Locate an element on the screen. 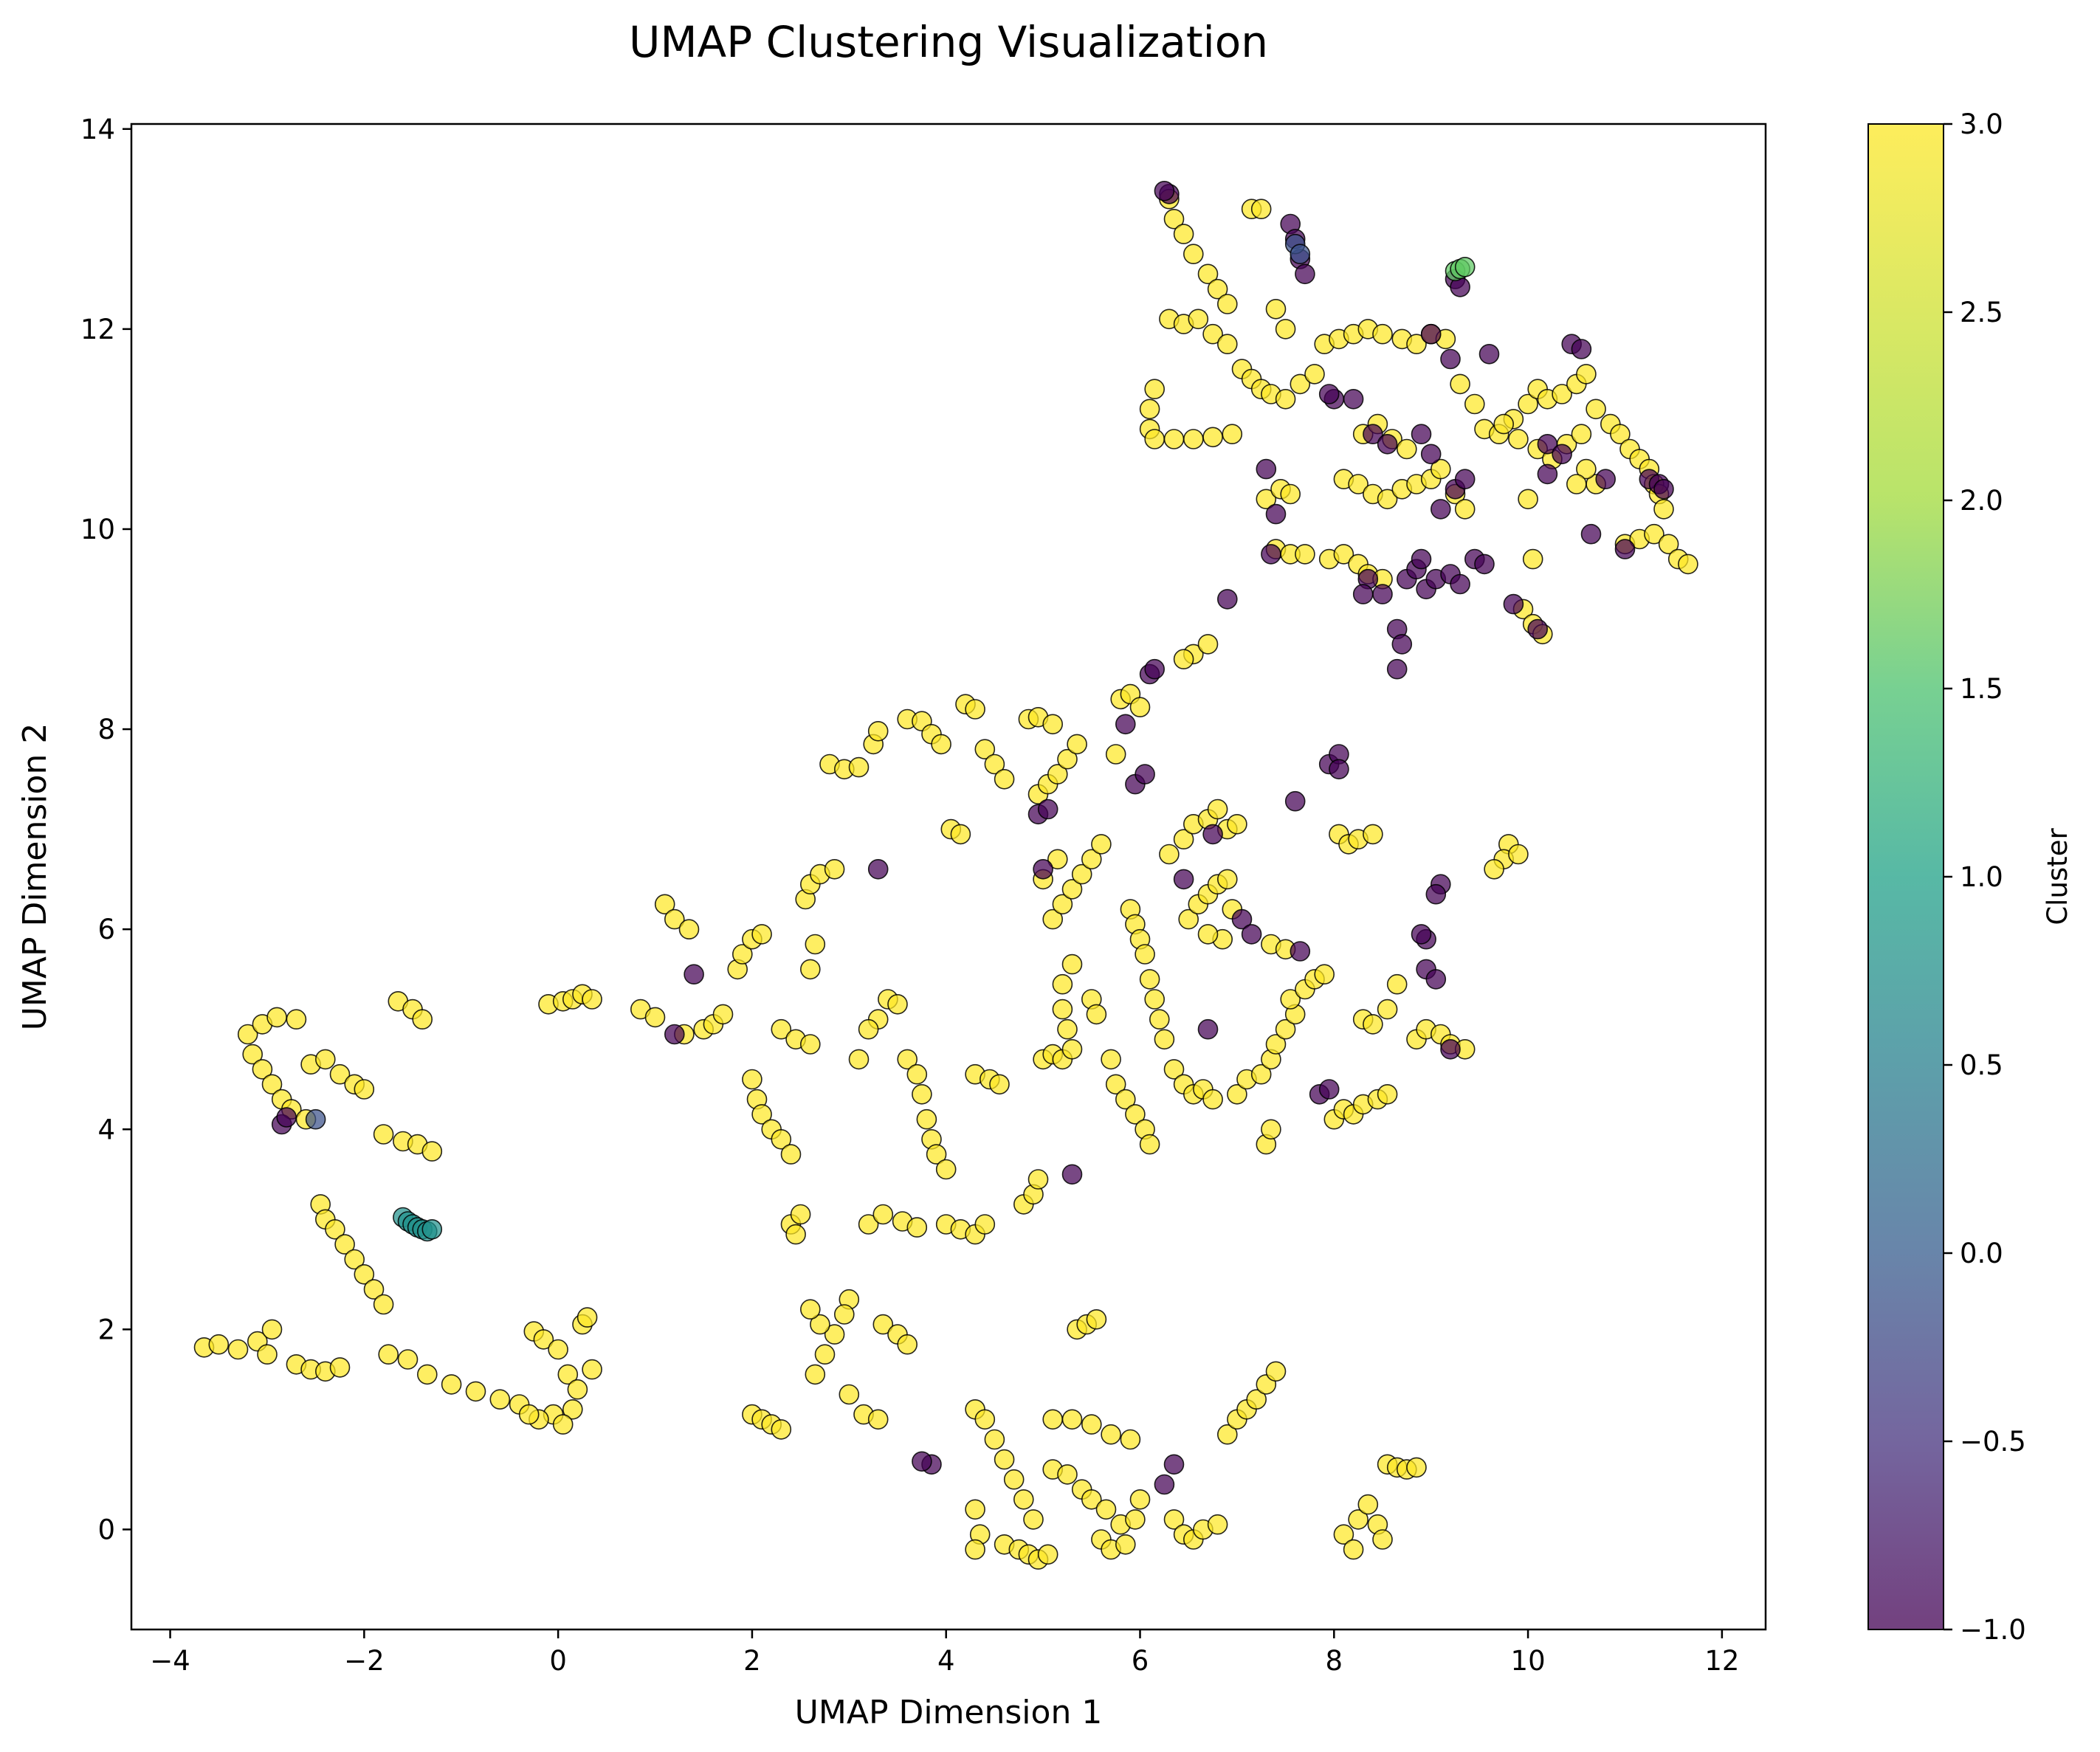  x-tick-label: 0 is located at coordinates (558, 1661).